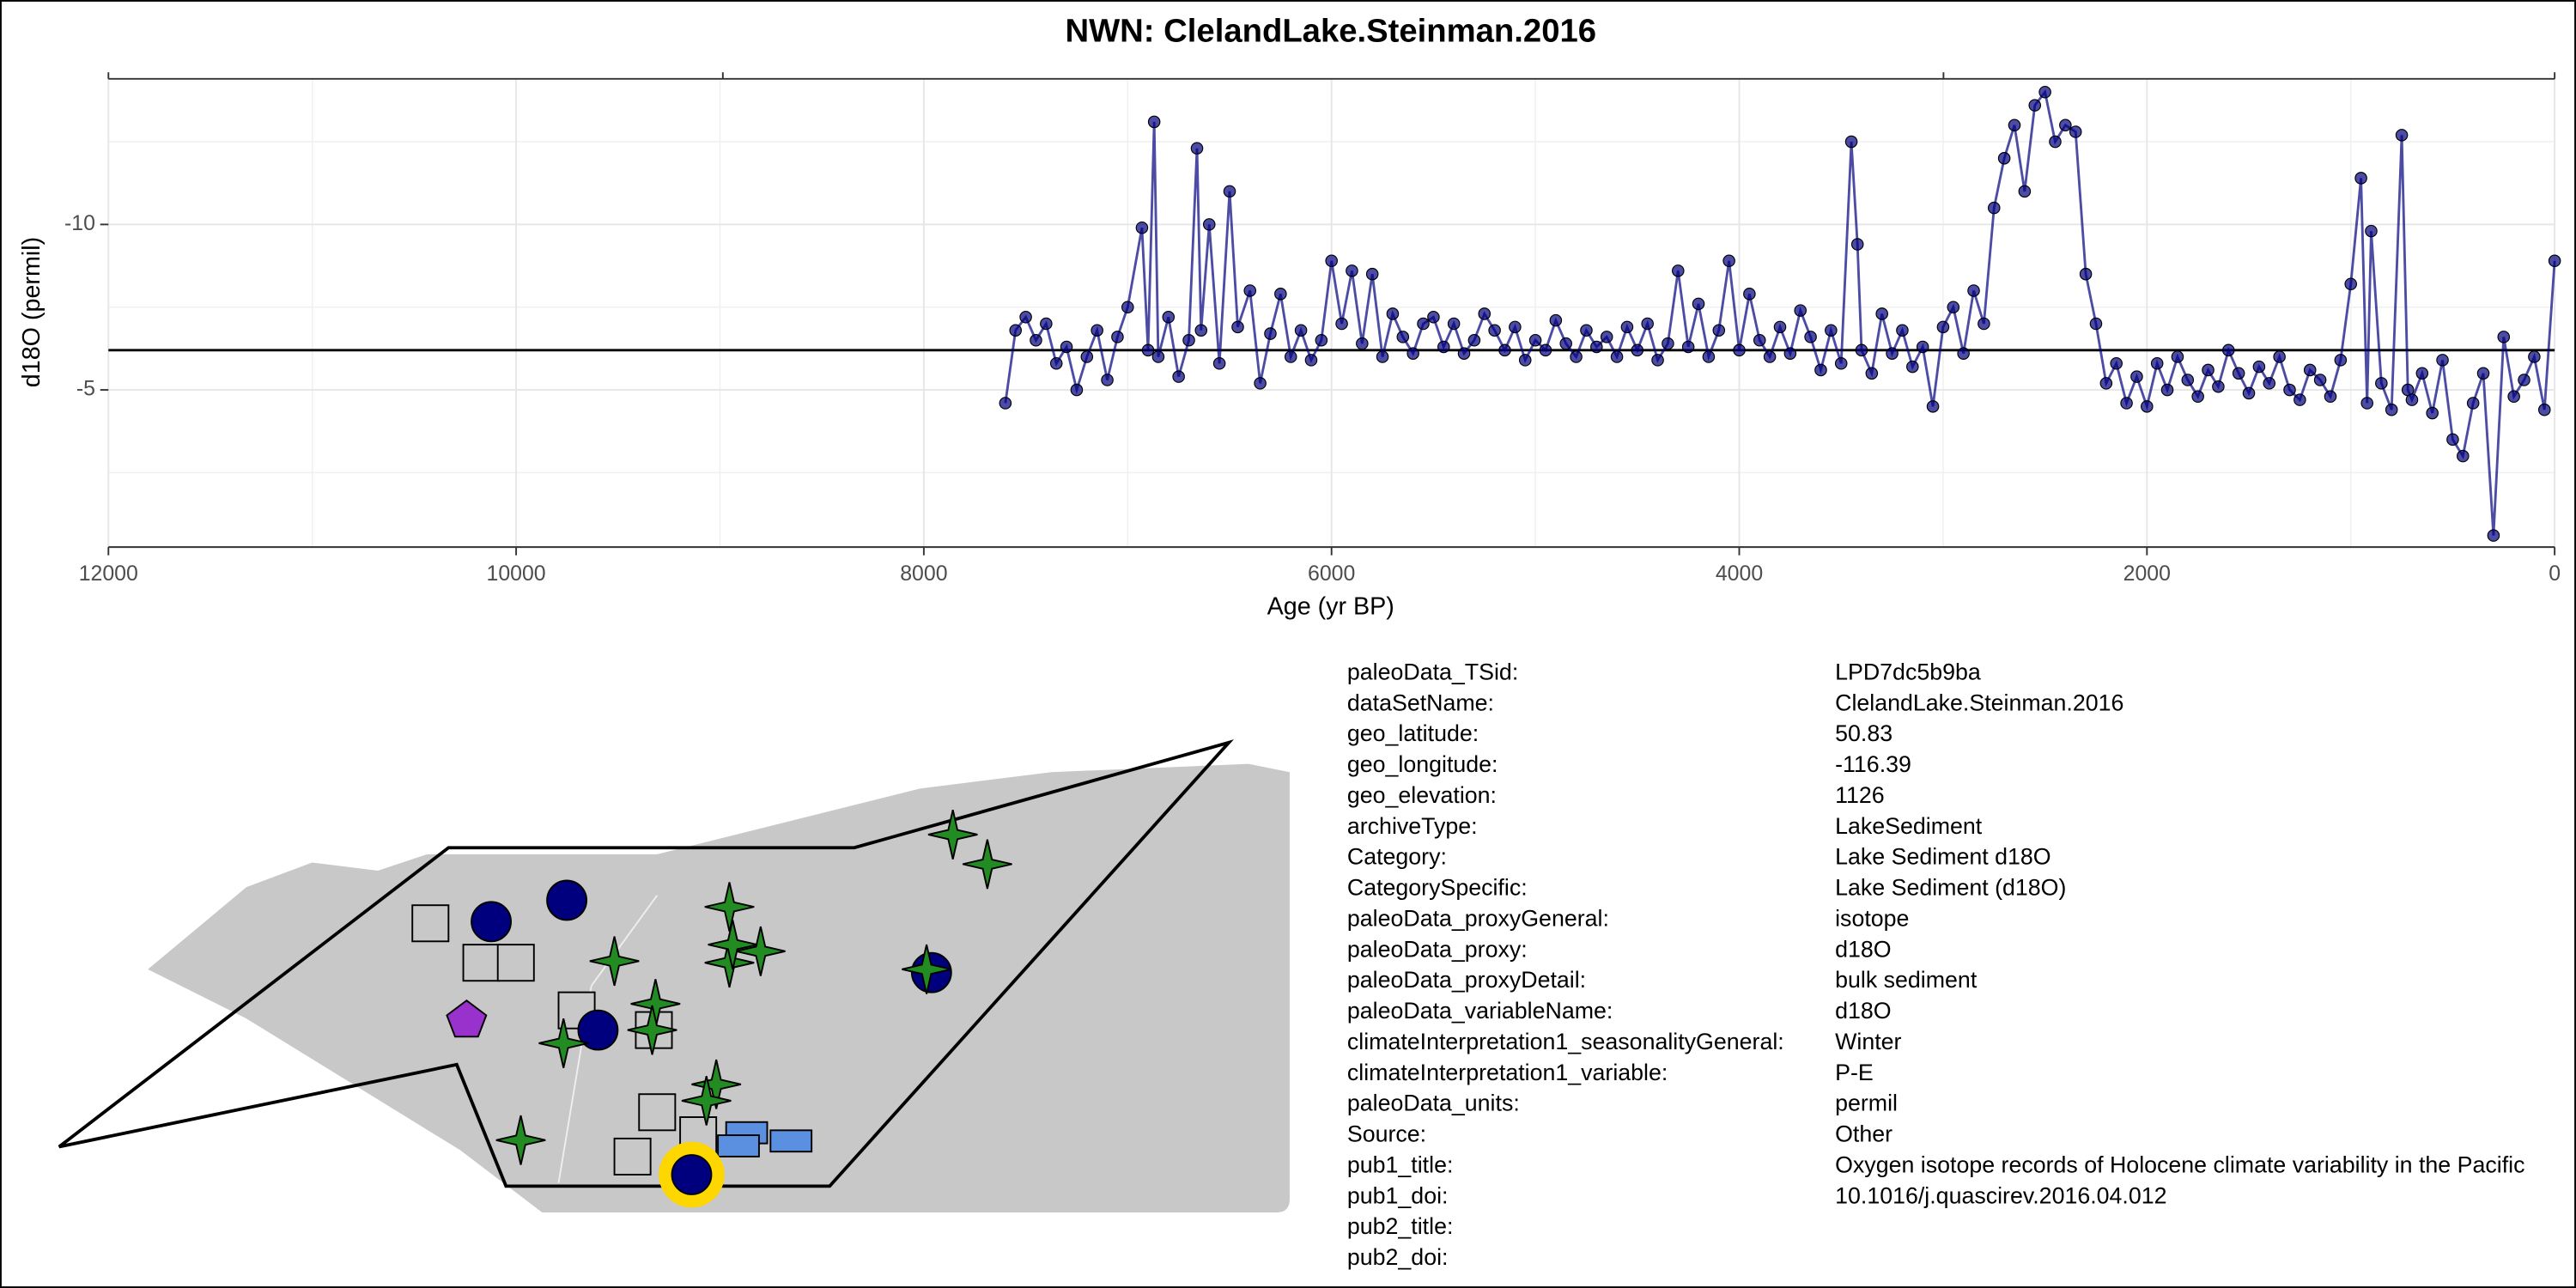  I want to click on x-tick-label: 6000, so click(1331, 574).